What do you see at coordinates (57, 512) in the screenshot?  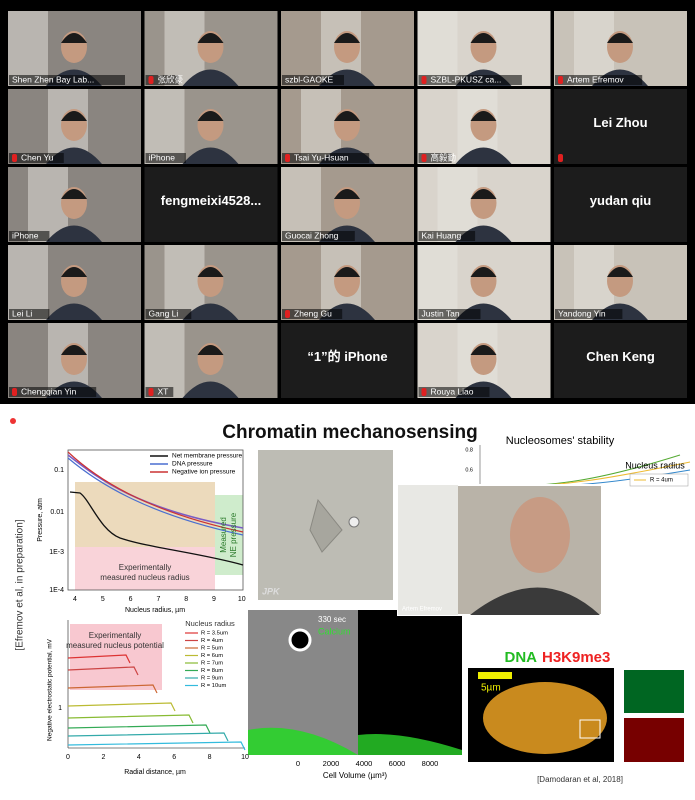 I see `y-tick-label: 0.01` at bounding box center [57, 512].